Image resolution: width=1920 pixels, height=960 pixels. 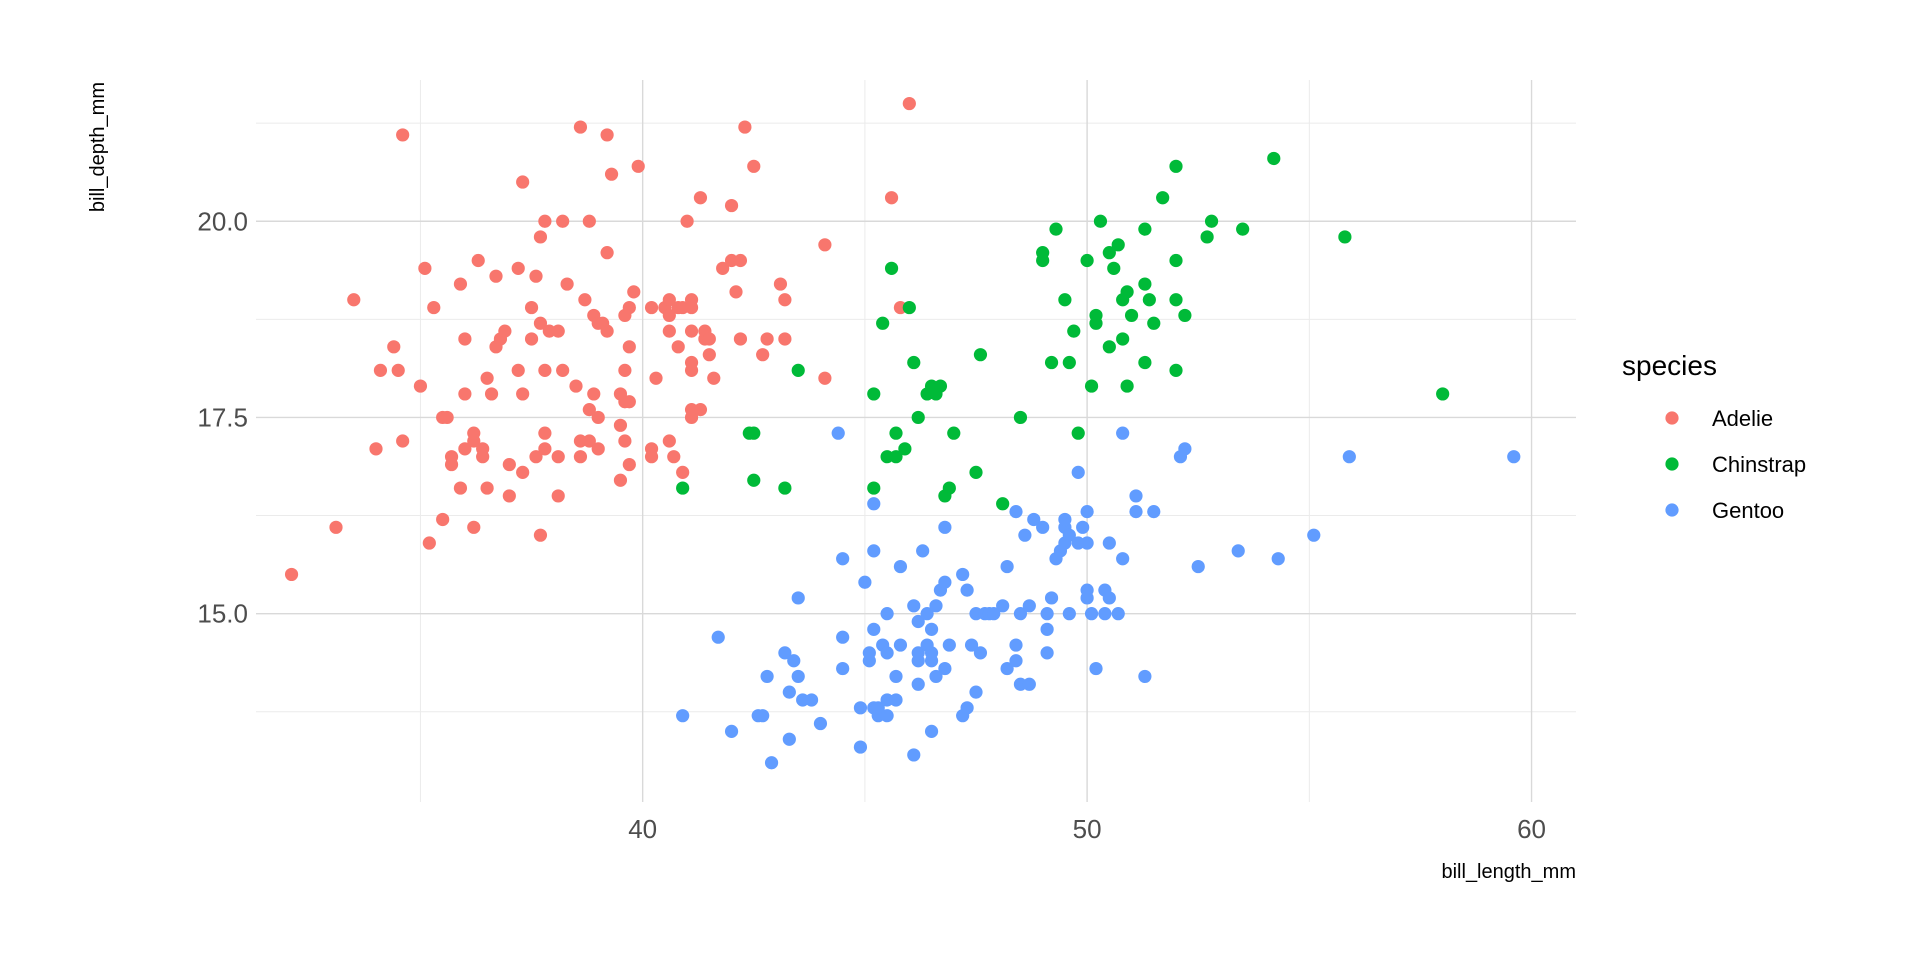 I want to click on y-axis-ticks: 15.0 17.5 20.0, so click(x=222, y=417).